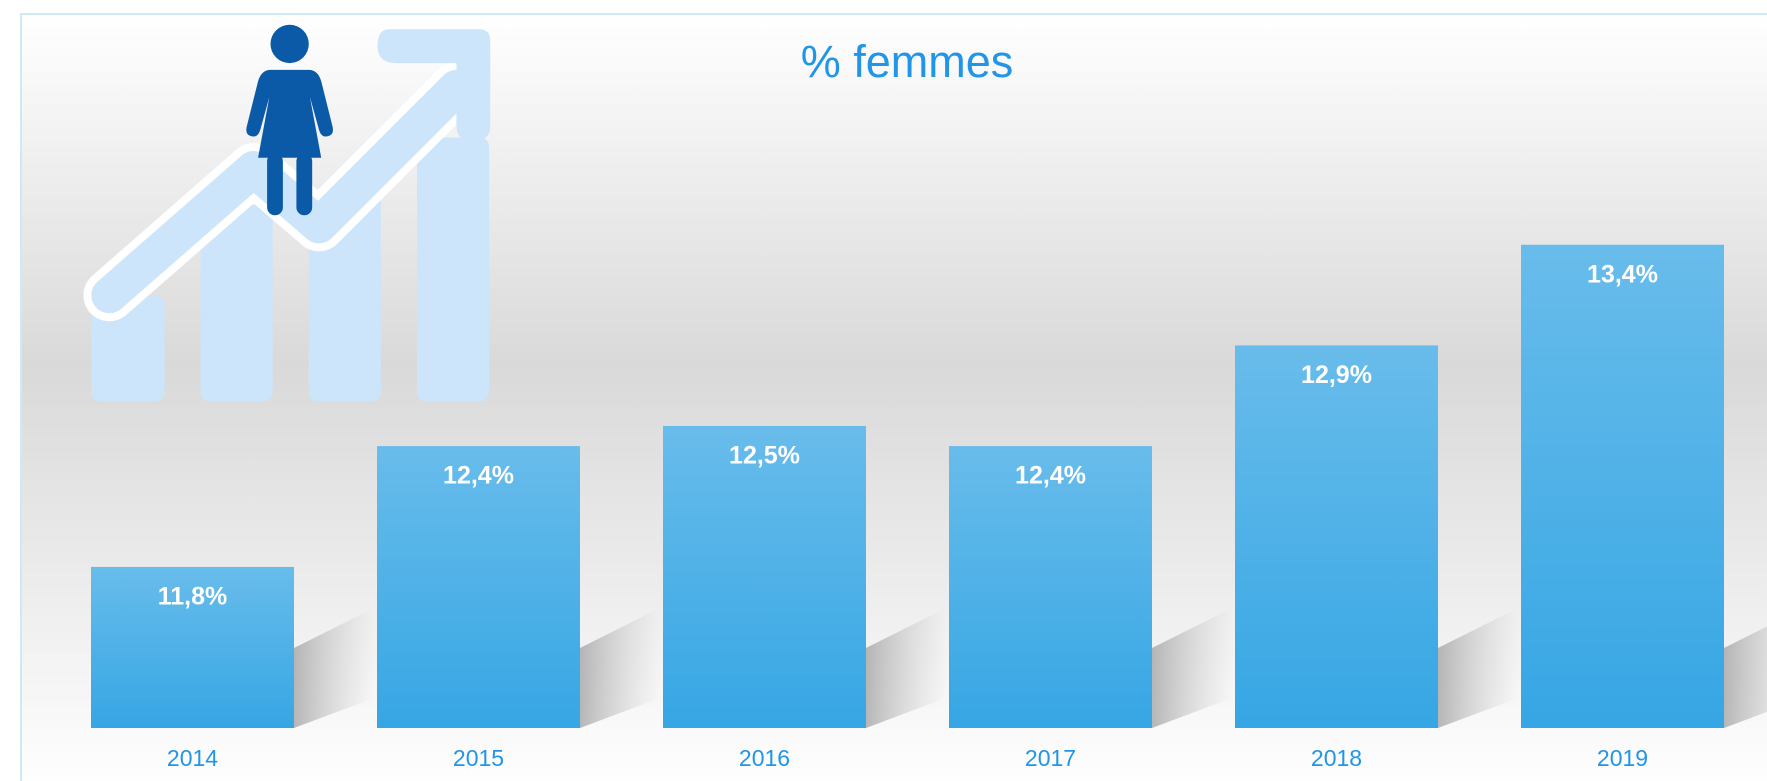 The width and height of the screenshot is (1767, 781). Describe the element at coordinates (764, 758) in the screenshot. I see `x-tick-label: 2016` at that location.